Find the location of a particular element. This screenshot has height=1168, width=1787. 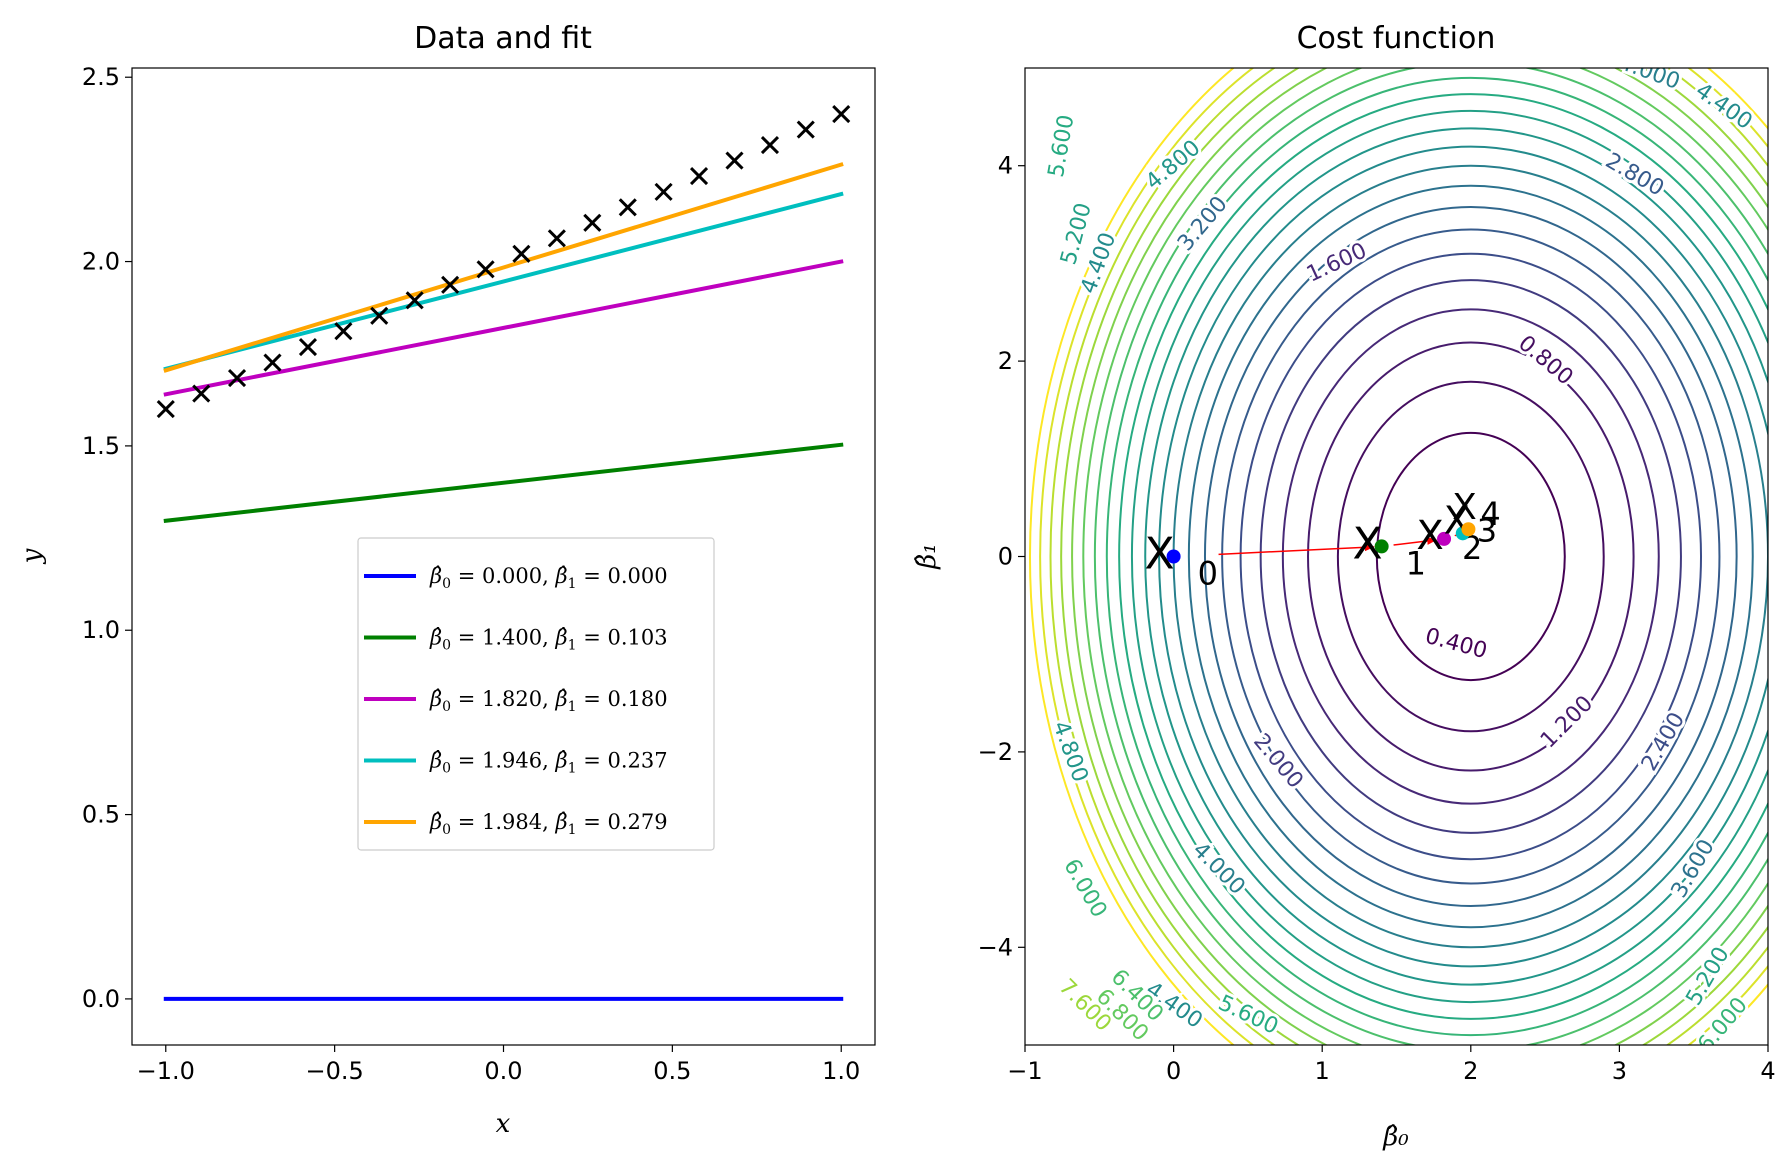

legend-value-b0: 1.984 is located at coordinates (512, 822).